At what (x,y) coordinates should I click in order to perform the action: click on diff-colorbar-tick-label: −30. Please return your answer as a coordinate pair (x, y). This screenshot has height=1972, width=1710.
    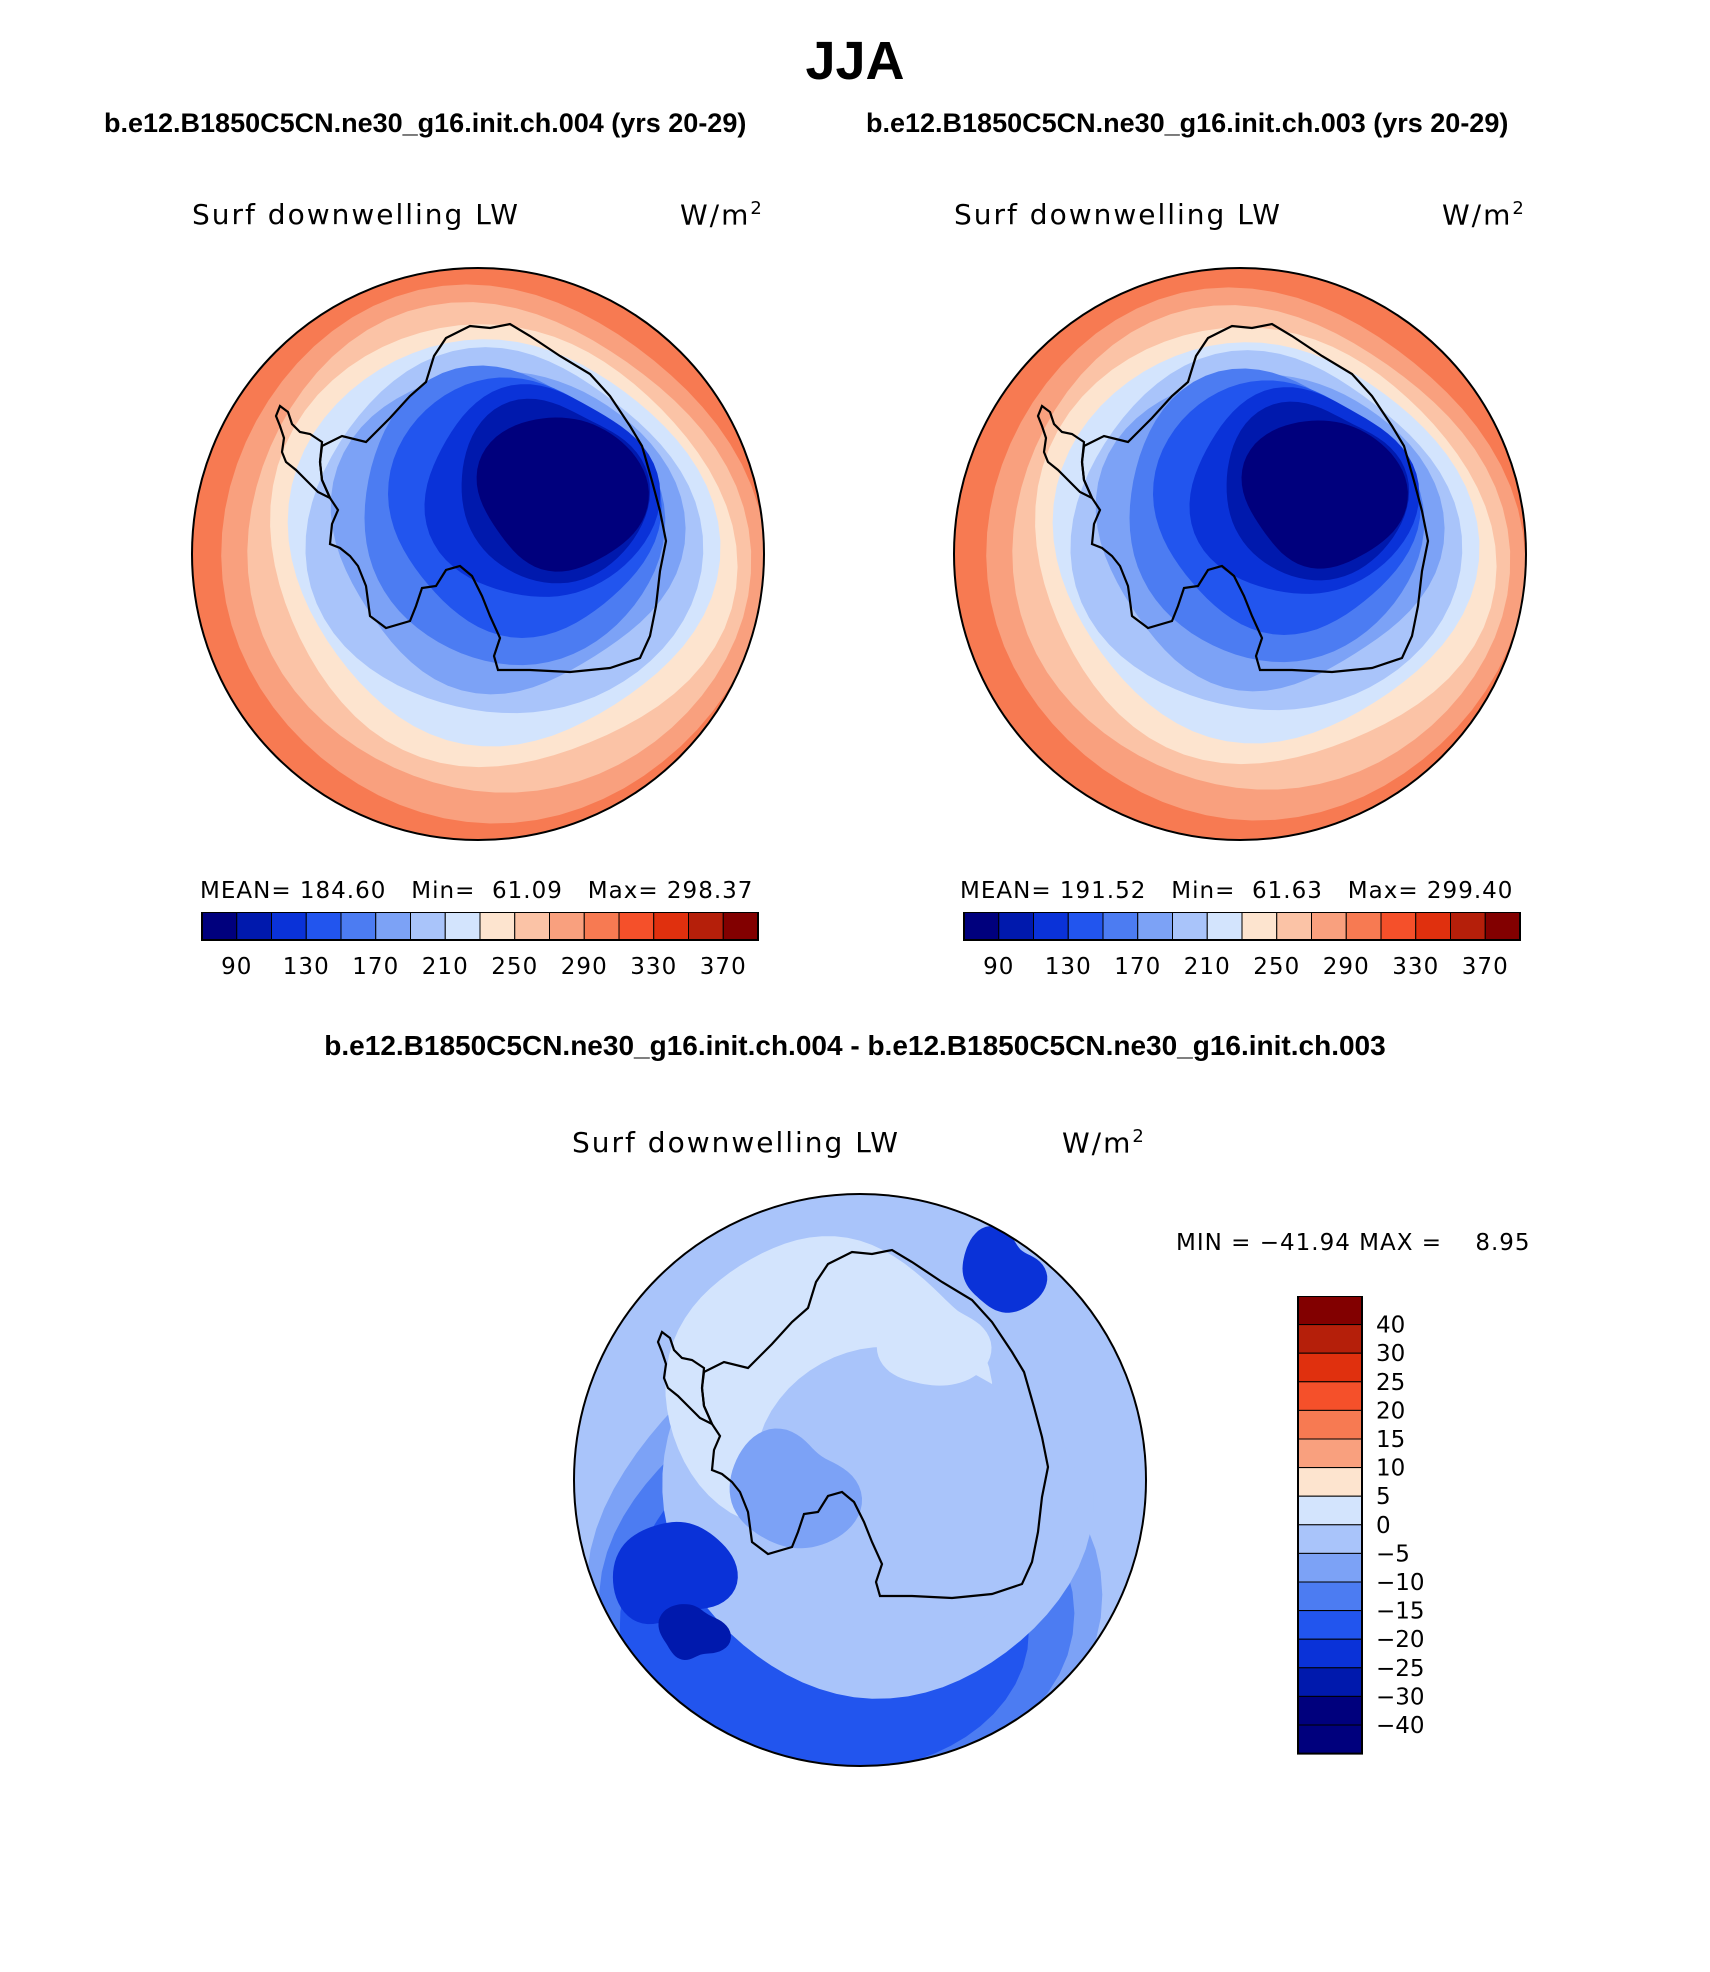
    Looking at the image, I should click on (1400, 1697).